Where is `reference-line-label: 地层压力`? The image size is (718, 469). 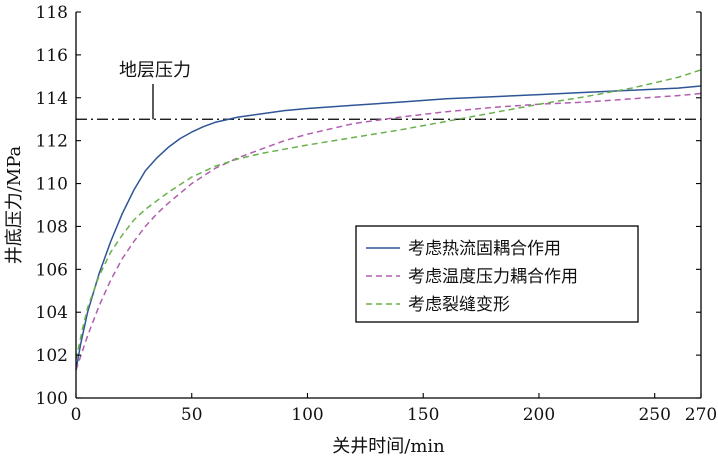 reference-line-label: 地层压力 is located at coordinates (155, 70).